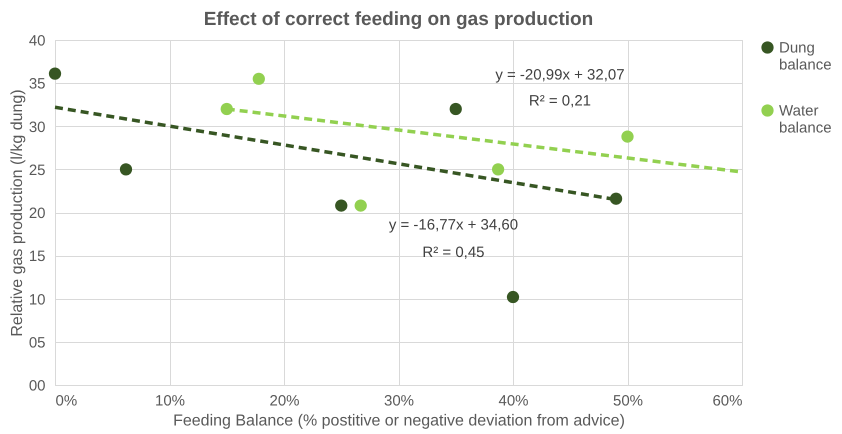 Image resolution: width=842 pixels, height=434 pixels. Describe the element at coordinates (560, 75) in the screenshot. I see `annotation: y = -20,99x + 32,07` at that location.